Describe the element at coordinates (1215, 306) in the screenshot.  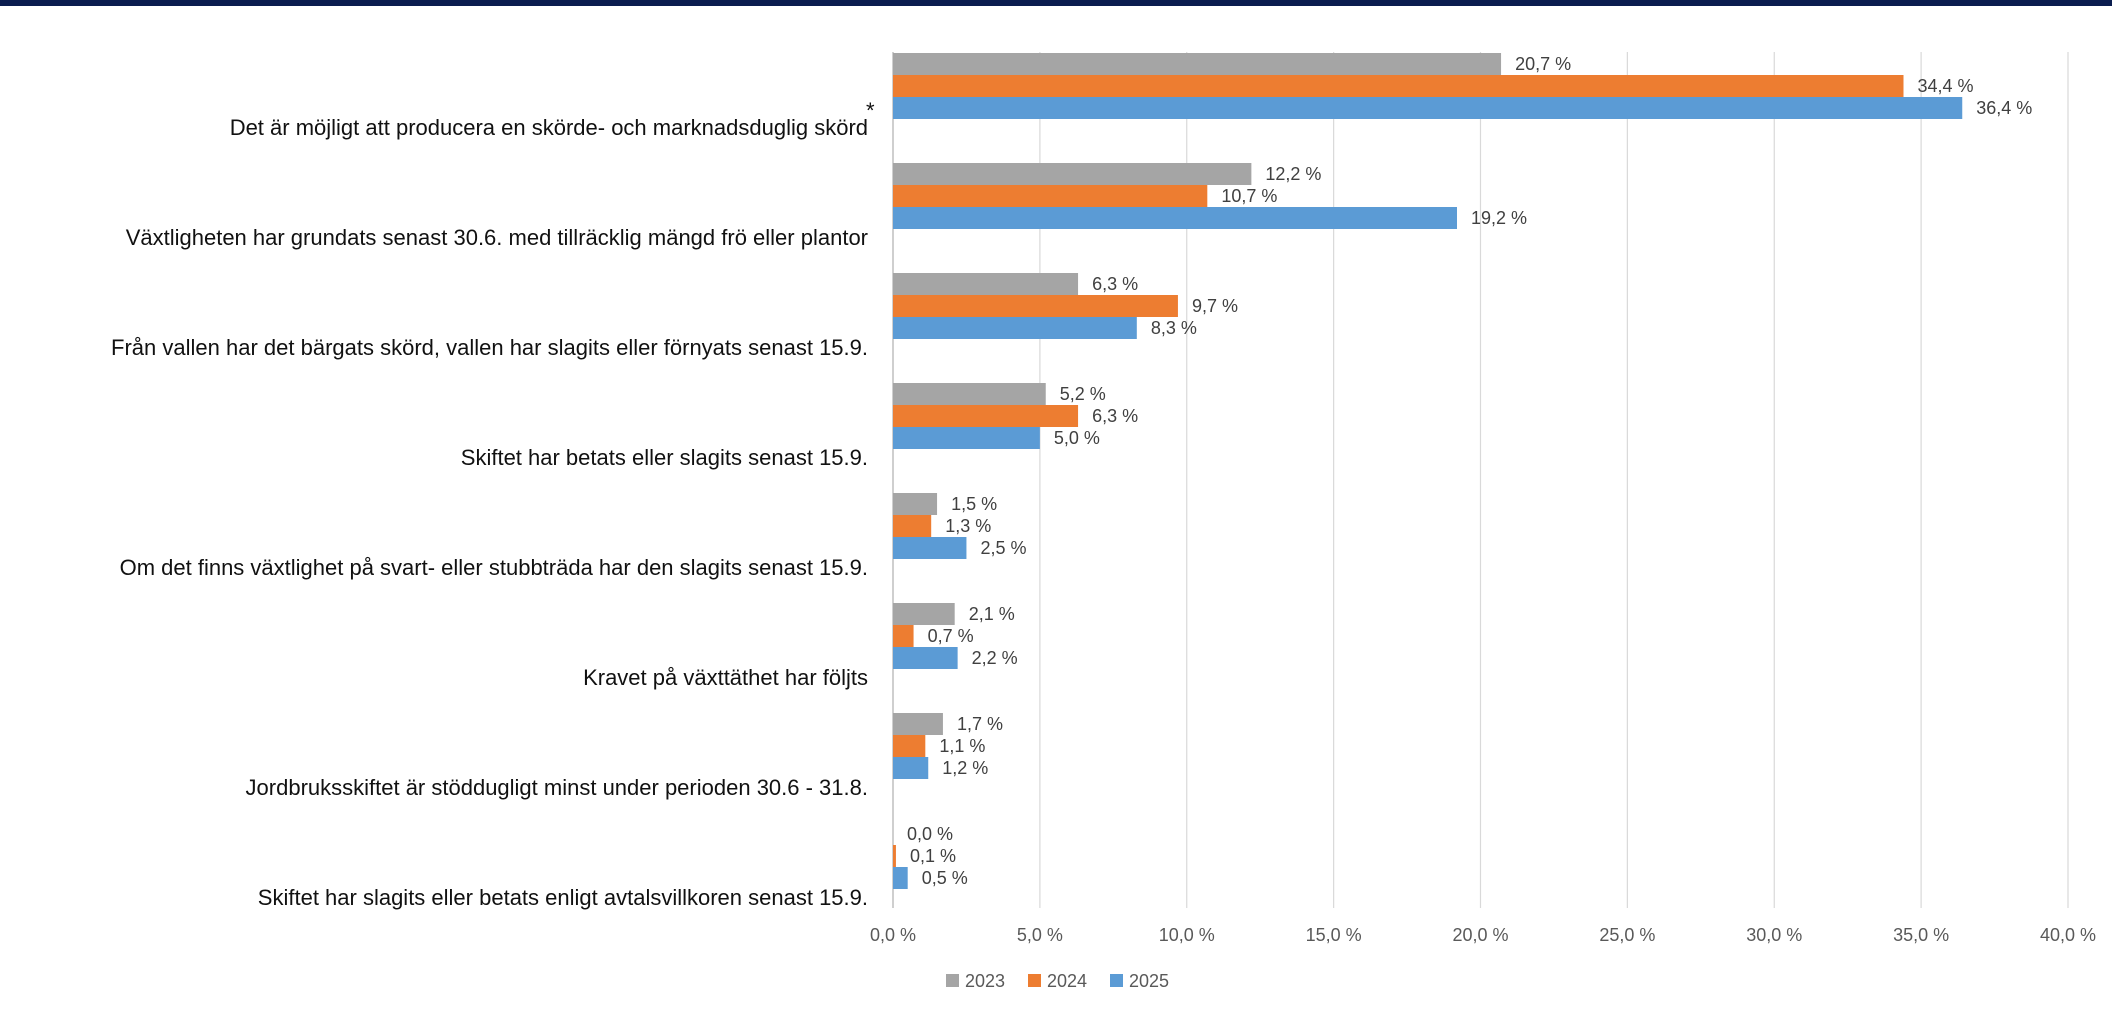
I see `data-label: 9,7 %` at that location.